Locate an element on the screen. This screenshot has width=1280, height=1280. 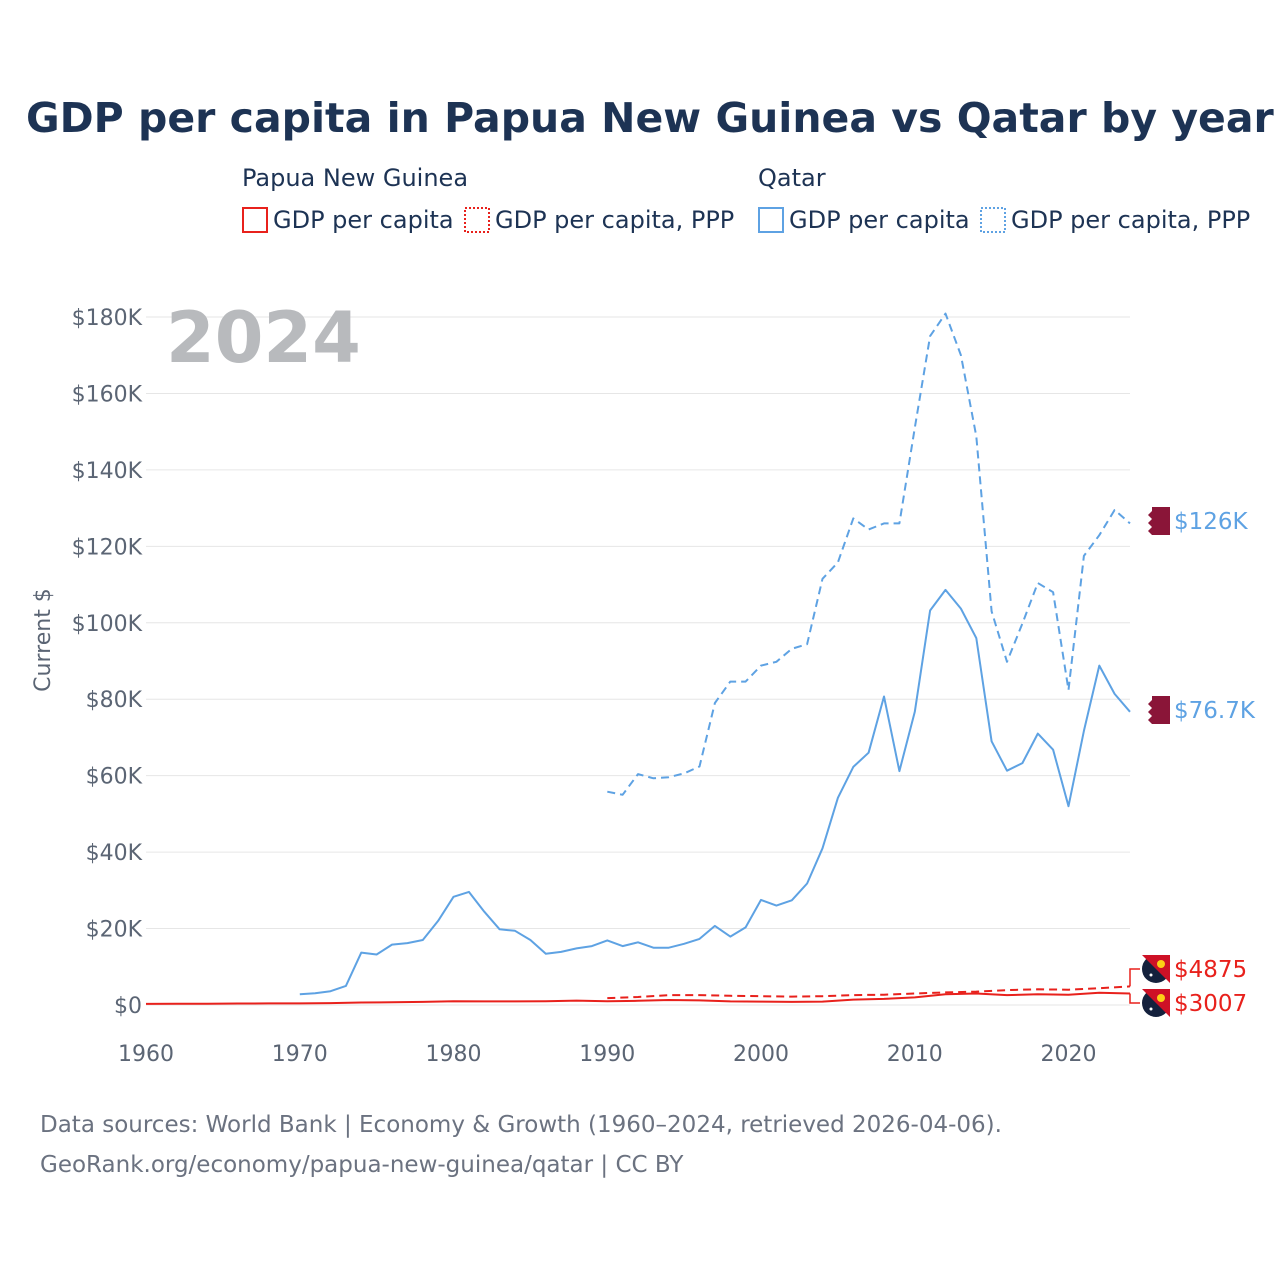
y-tick-label: $120K is located at coordinates (107, 547).